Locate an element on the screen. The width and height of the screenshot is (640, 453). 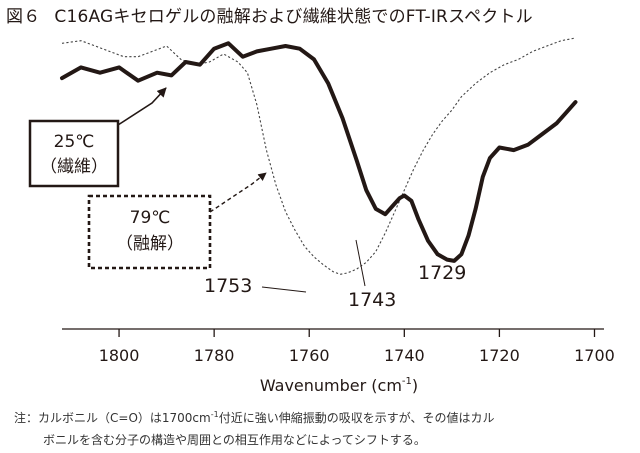
figure-title: 図６ C16AGキセロゲルの融解および繊維状態でのFT-IRスペクトル is located at coordinates (269, 14).